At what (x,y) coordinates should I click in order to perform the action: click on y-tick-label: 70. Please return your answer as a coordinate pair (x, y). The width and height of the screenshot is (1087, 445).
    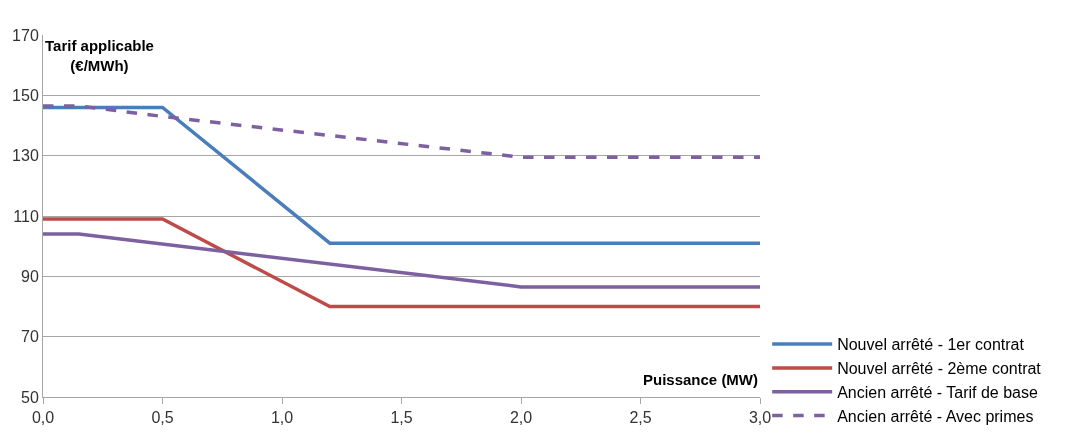
    Looking at the image, I should click on (30, 337).